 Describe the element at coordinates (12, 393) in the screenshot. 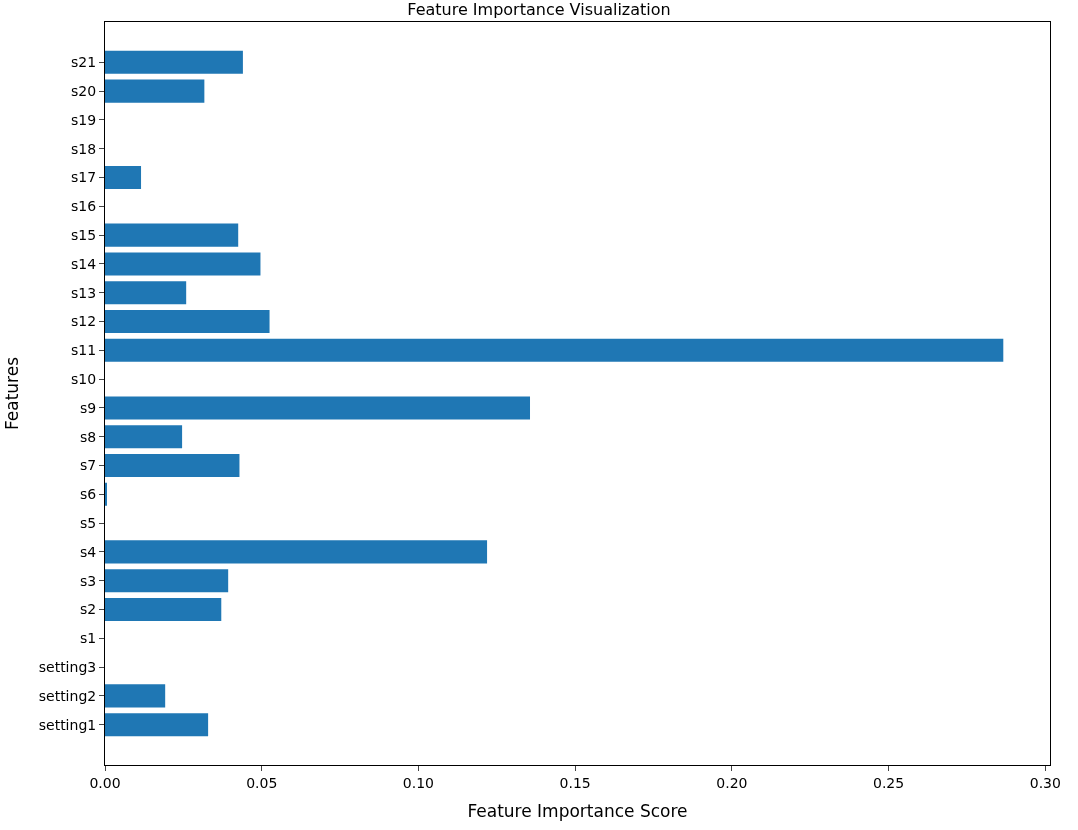

I see `y-axis-title: Features` at that location.